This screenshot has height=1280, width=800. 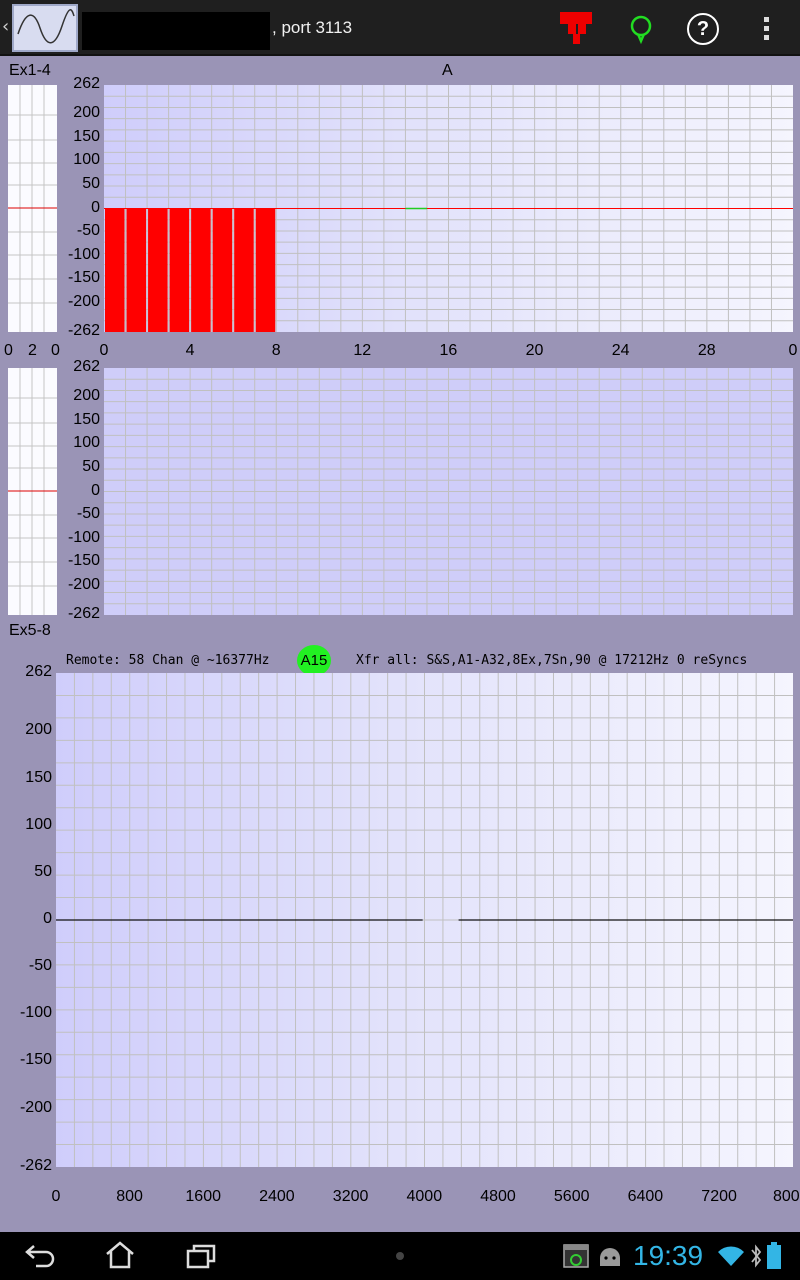 What do you see at coordinates (6, 26) in the screenshot?
I see `up-chevron-icon: ‹` at bounding box center [6, 26].